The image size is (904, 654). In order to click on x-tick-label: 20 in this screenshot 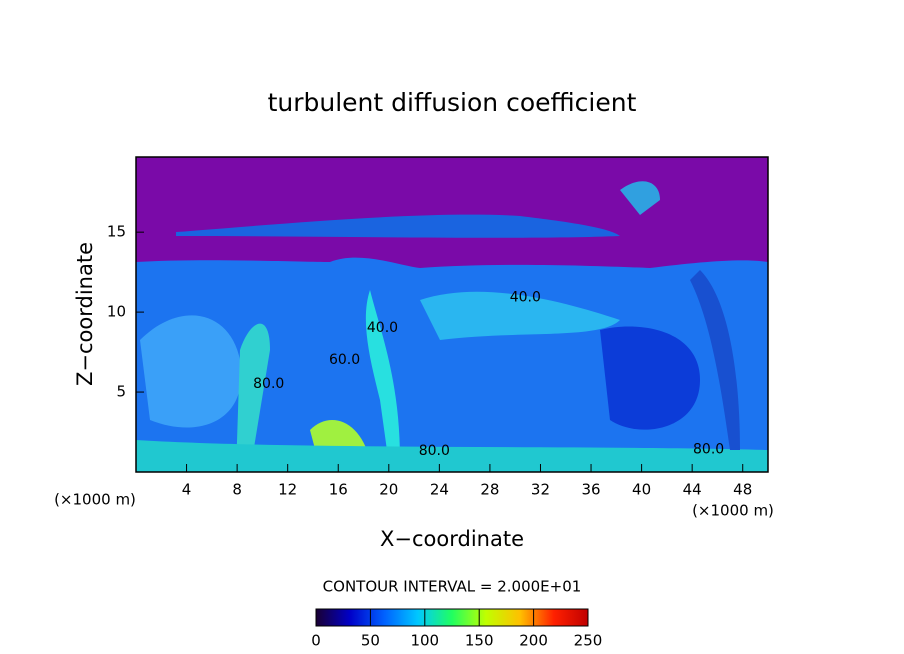, I will do `click(388, 490)`.